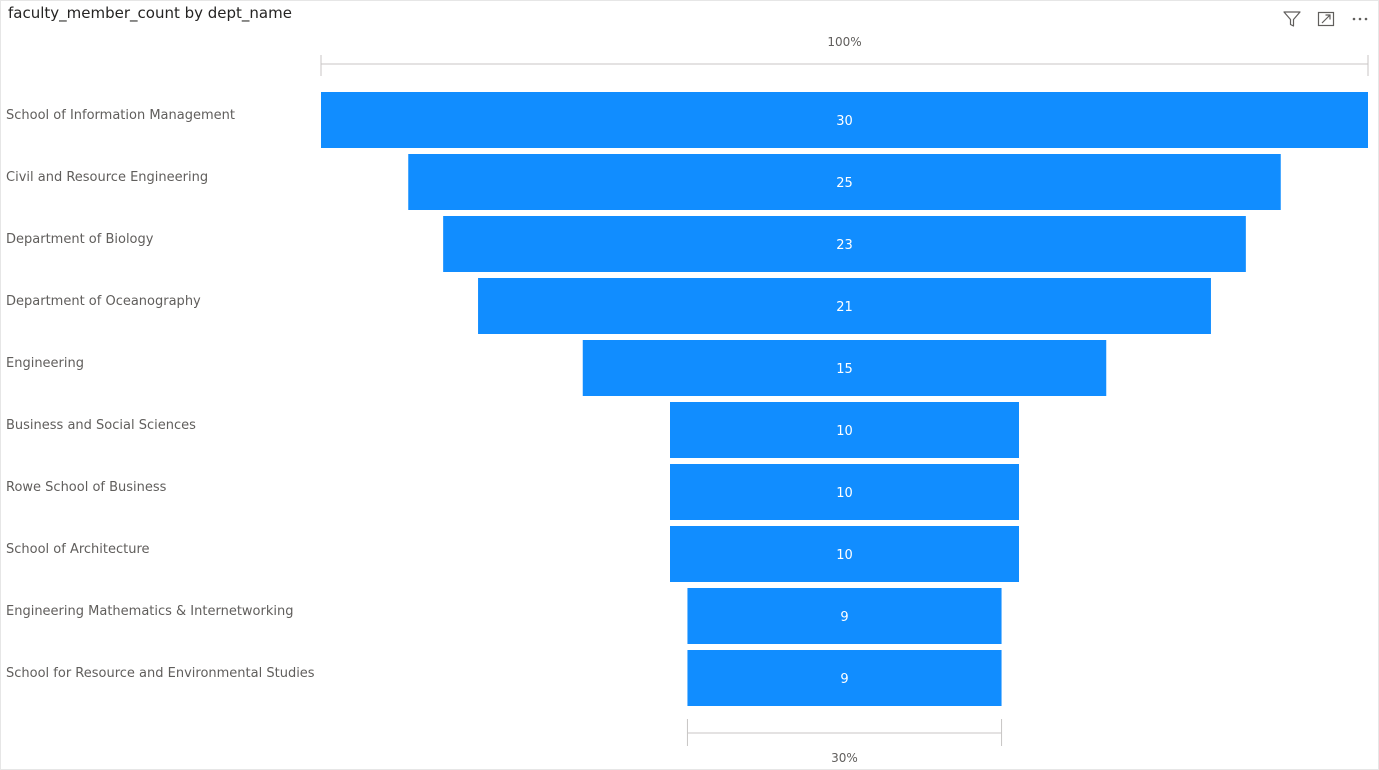  Describe the element at coordinates (80, 239) in the screenshot. I see `category-label: Department of Biology` at that location.